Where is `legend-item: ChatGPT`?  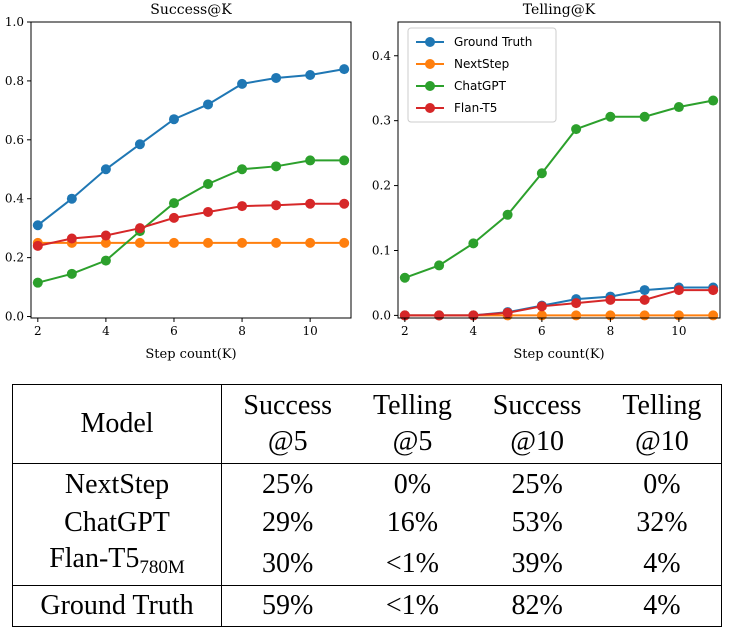 legend-item: ChatGPT is located at coordinates (461, 86).